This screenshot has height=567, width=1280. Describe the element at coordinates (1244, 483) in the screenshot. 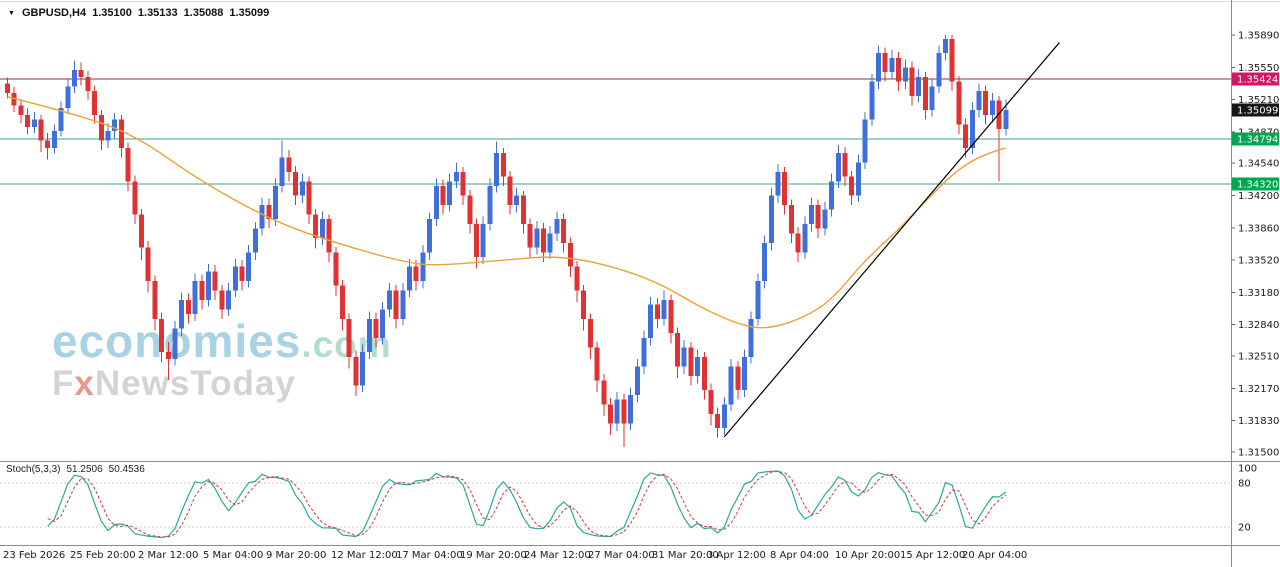

I see `stoch-scale-label: 80` at that location.